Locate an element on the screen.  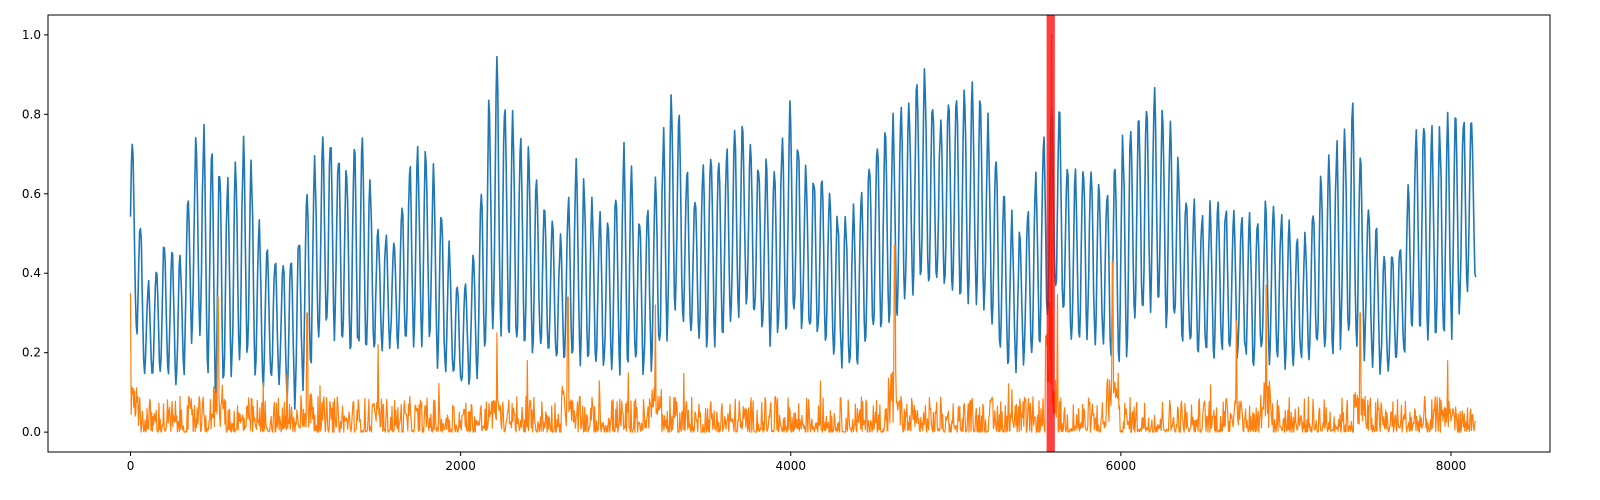
y-tick-label: 0.6 is located at coordinates (31, 194).